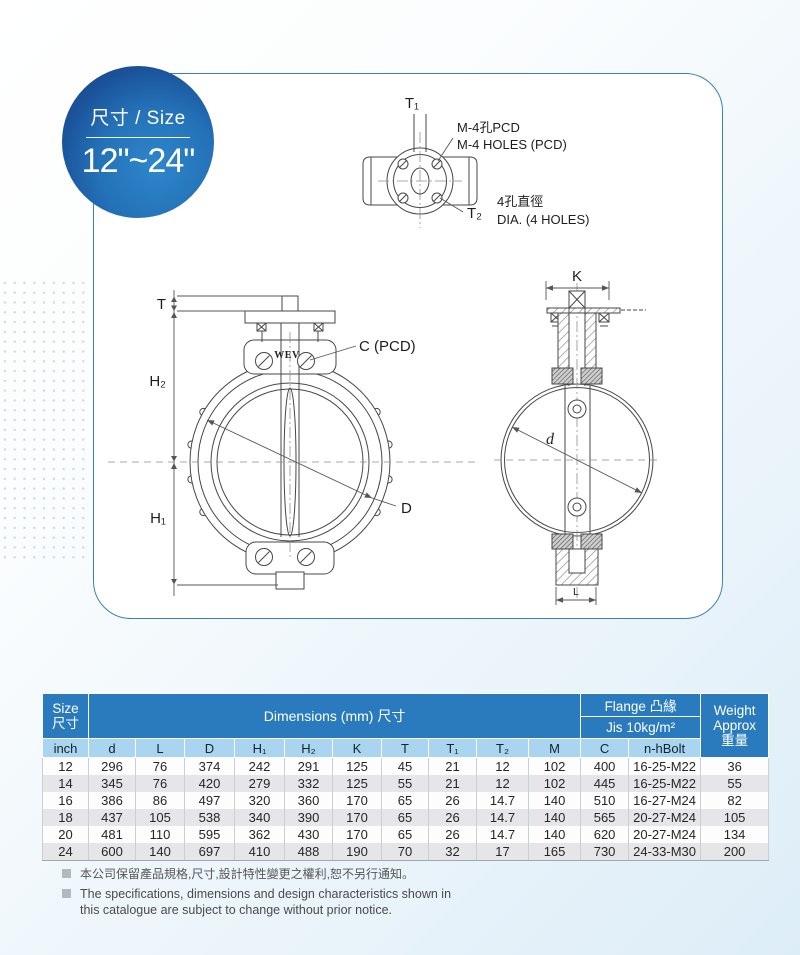 Image resolution: width=800 pixels, height=955 pixels. What do you see at coordinates (112, 748) in the screenshot?
I see `col-header-d: d` at bounding box center [112, 748].